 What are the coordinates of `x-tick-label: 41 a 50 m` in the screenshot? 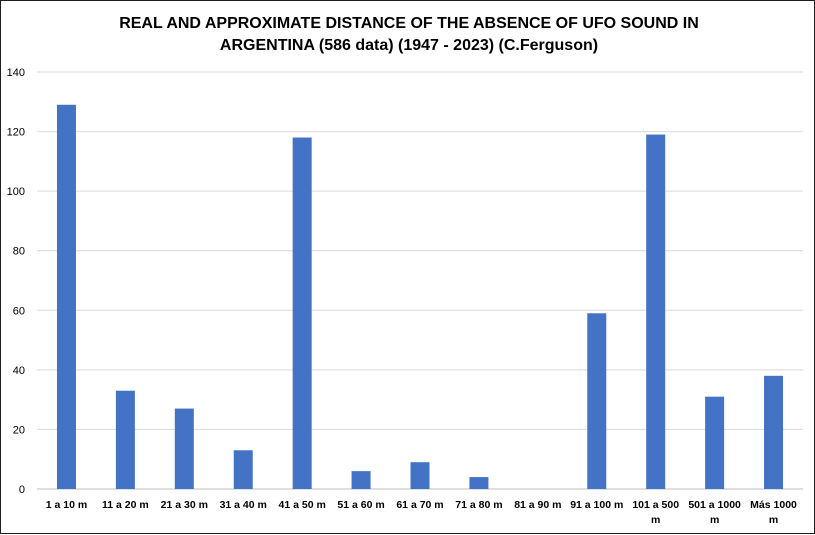 It's located at (302, 505).